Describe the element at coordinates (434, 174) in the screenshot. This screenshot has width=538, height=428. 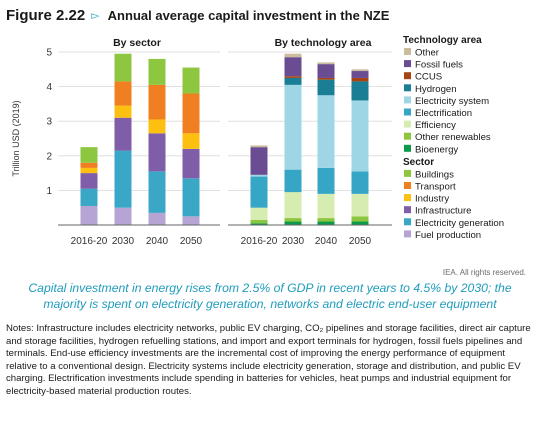
I see `legend-label: Buildings` at that location.